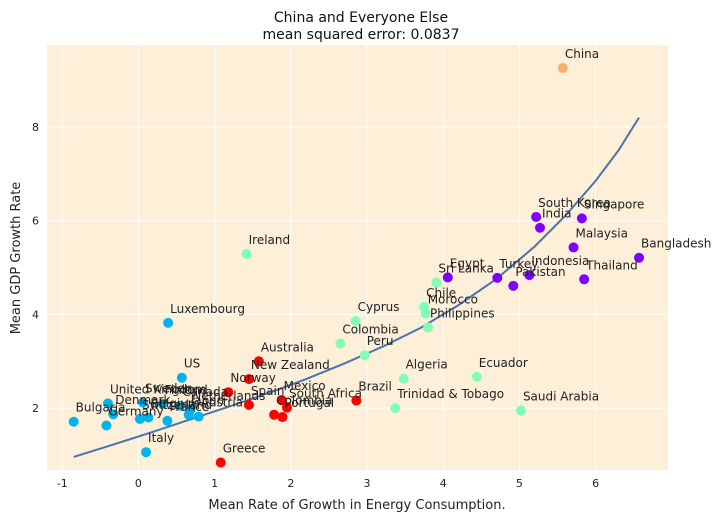 This screenshot has height=522, width=722. Describe the element at coordinates (561, 396) in the screenshot. I see `point-label: Saudi Arabia` at that location.